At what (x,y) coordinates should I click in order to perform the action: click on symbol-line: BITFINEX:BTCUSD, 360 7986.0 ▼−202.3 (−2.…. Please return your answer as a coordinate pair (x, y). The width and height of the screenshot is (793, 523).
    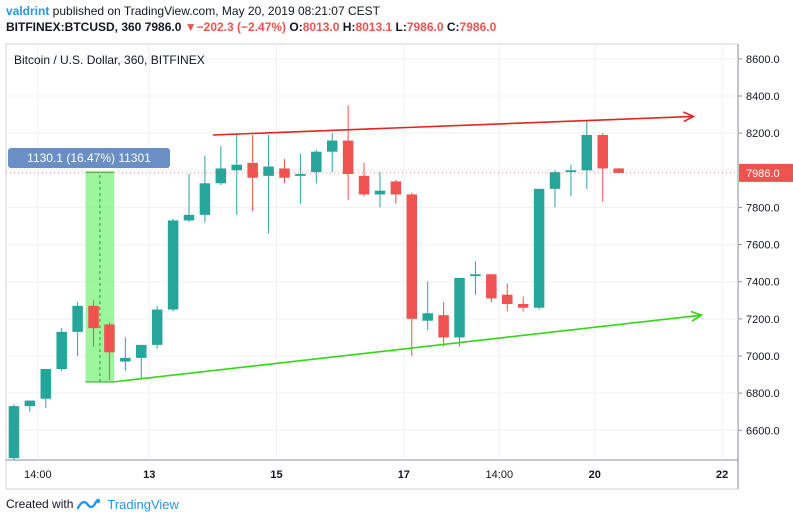
    Looking at the image, I should click on (251, 27).